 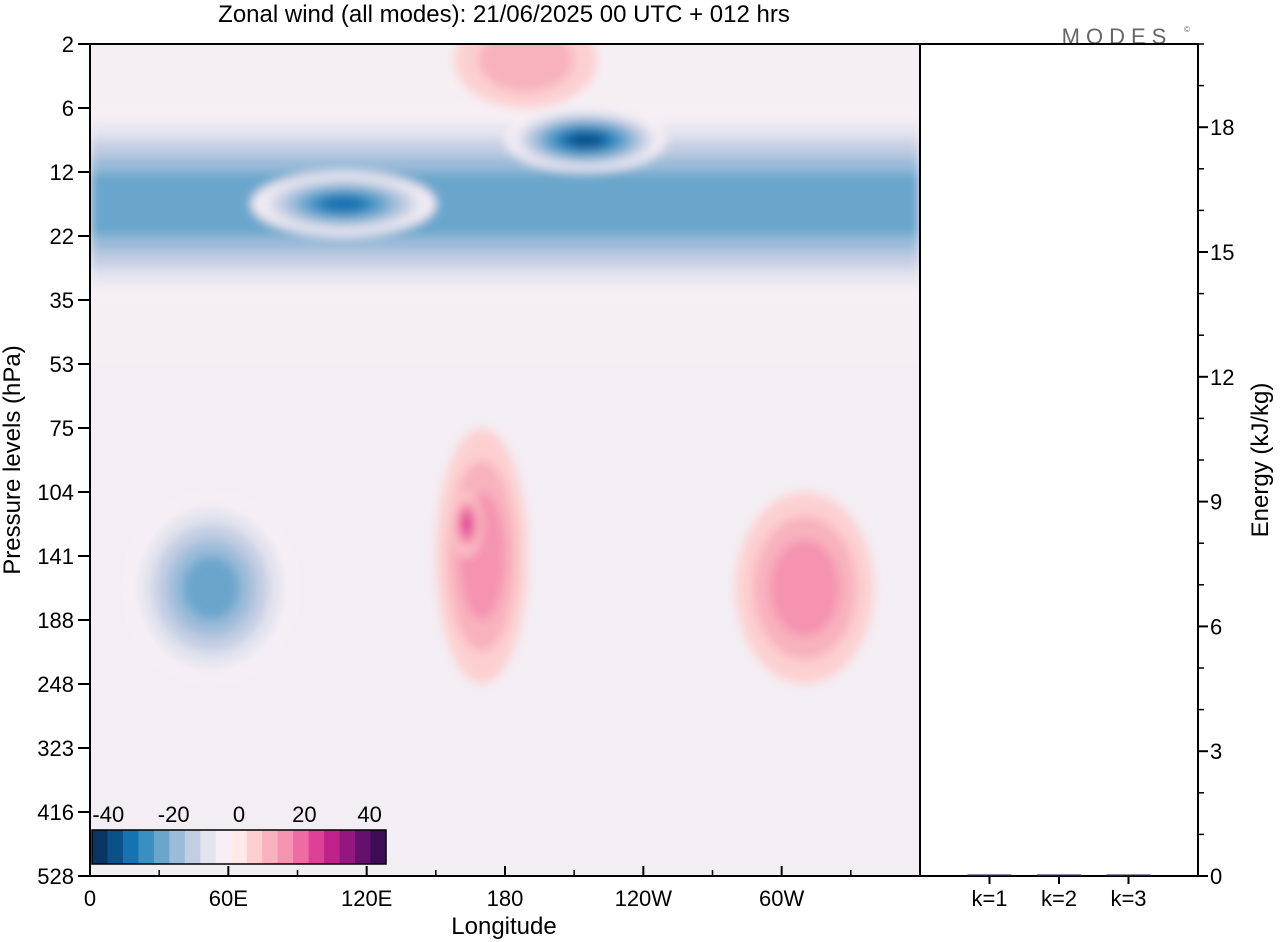 I want to click on x-axis: 0 60E 120E 180 120W 60W, so click(x=502, y=888).